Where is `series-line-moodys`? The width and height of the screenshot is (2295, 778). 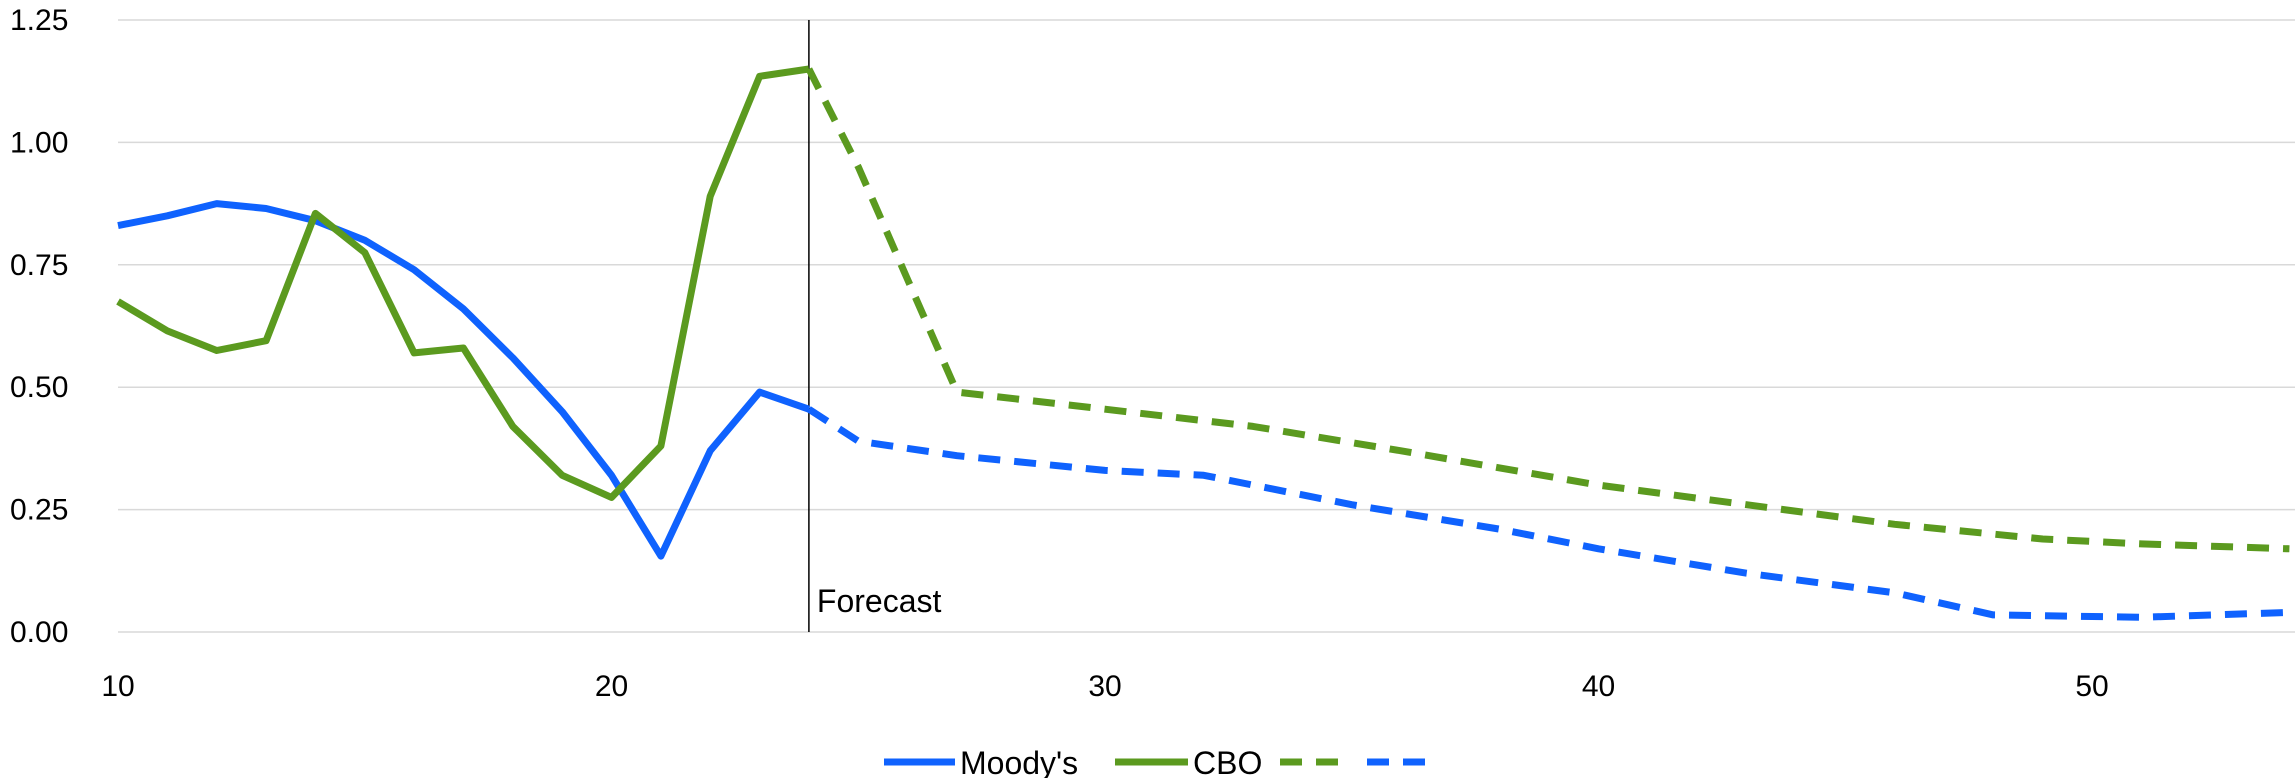 series-line-moodys is located at coordinates (464, 380).